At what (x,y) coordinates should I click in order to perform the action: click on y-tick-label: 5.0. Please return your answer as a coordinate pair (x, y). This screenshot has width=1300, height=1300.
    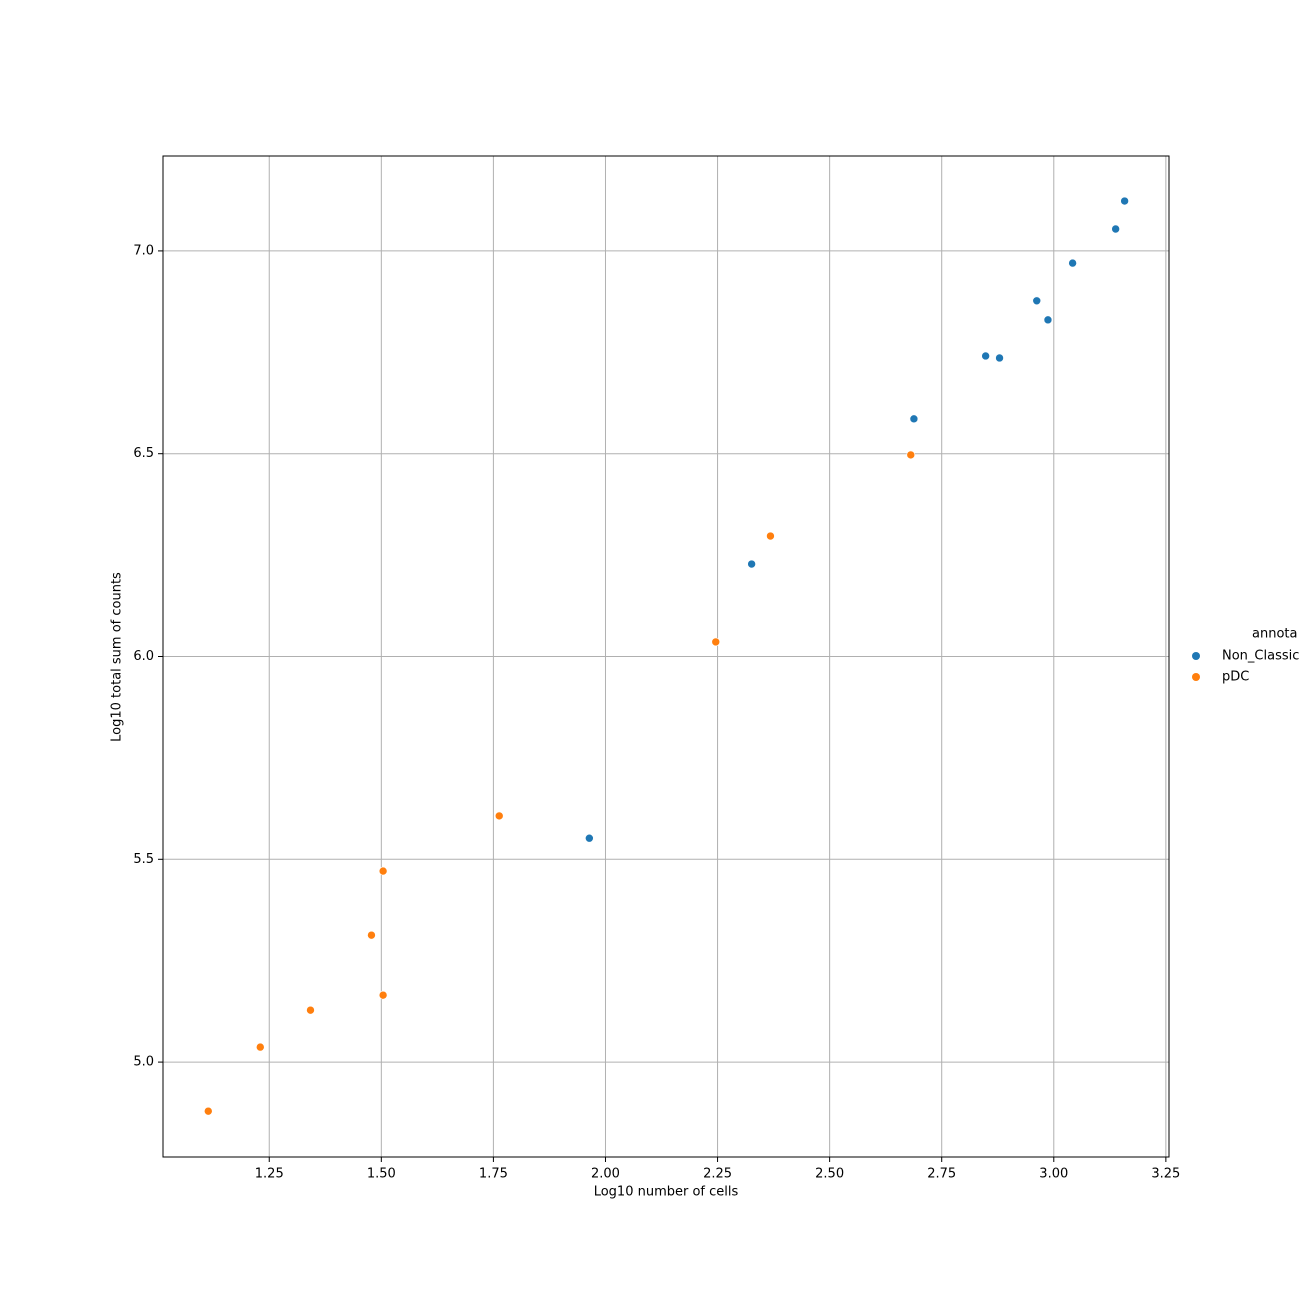
    Looking at the image, I should click on (143, 1062).